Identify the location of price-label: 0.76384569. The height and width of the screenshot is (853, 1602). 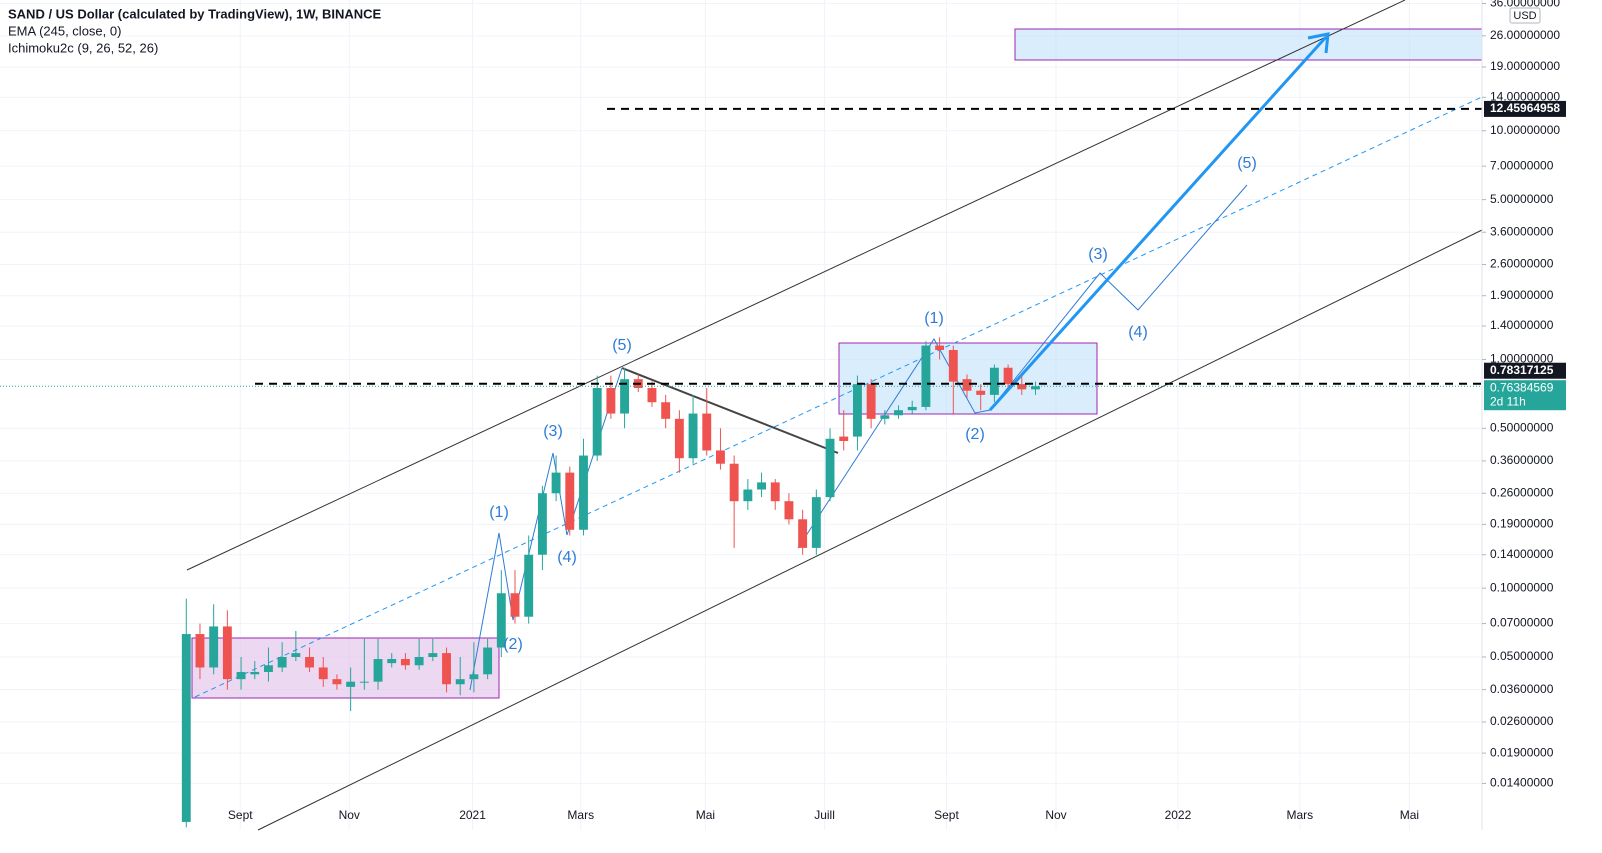
(1522, 387).